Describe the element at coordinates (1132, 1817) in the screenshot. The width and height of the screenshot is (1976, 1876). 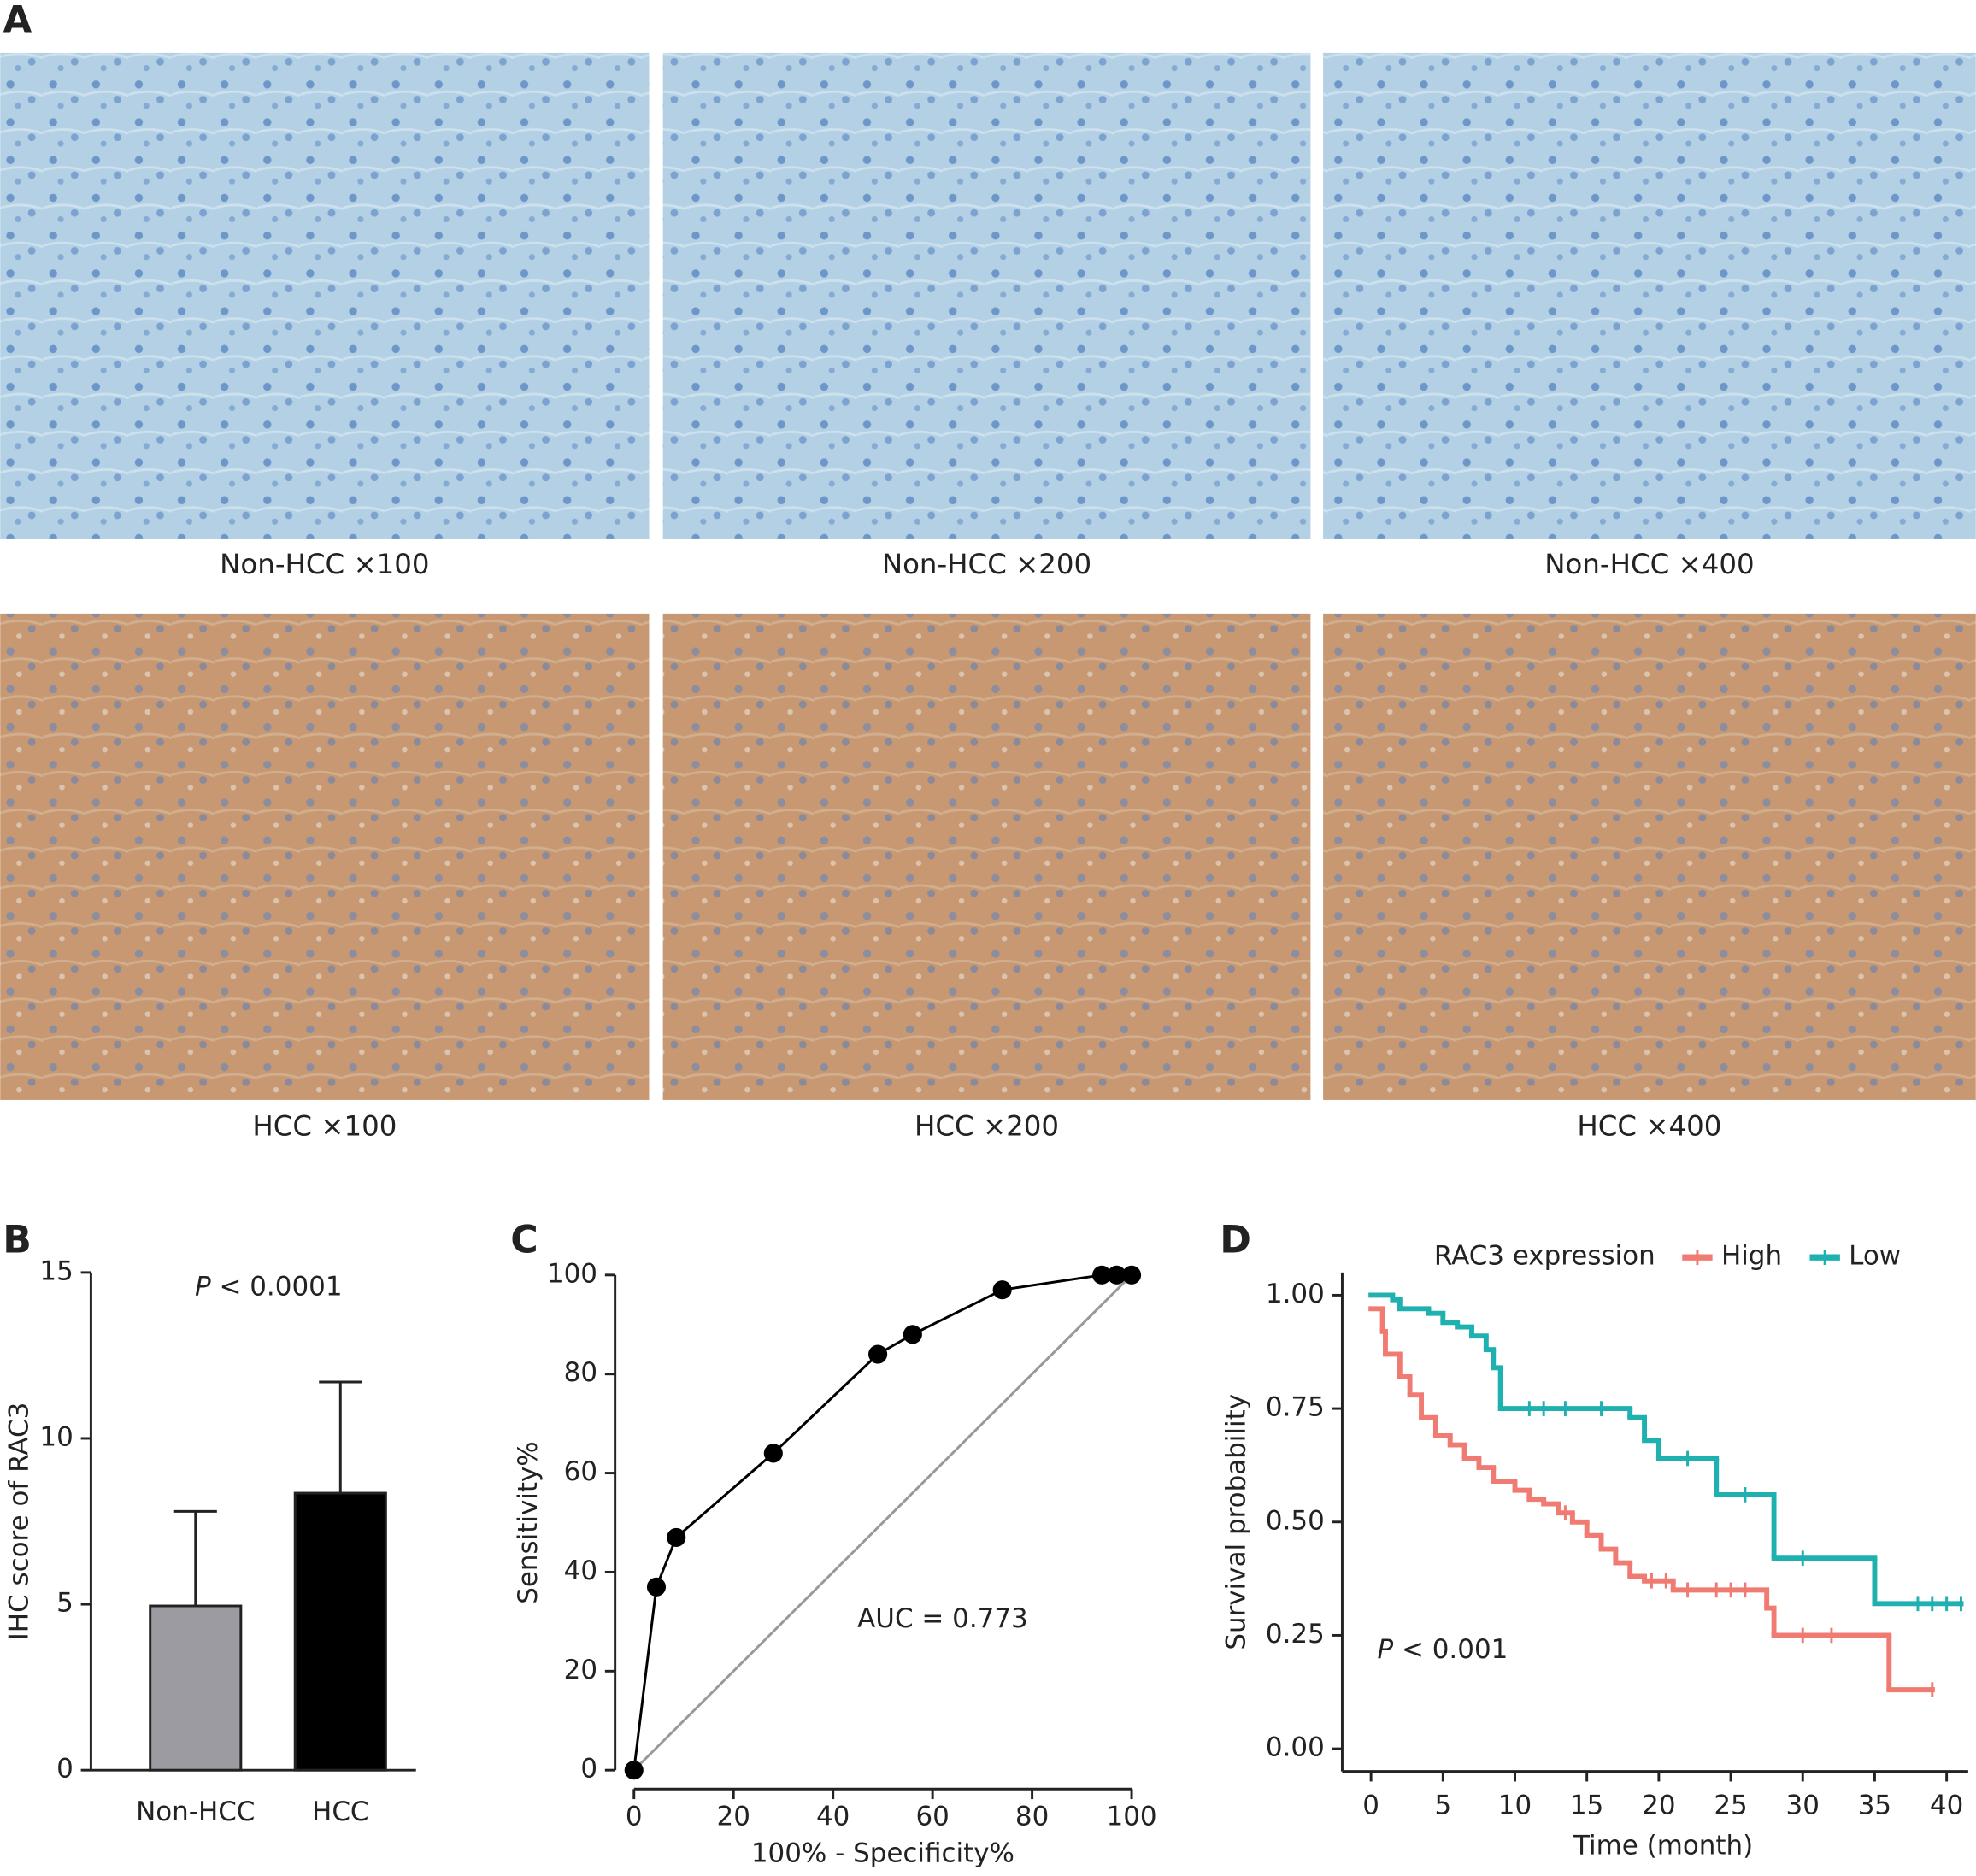
I see `x-tick-label: 100` at that location.